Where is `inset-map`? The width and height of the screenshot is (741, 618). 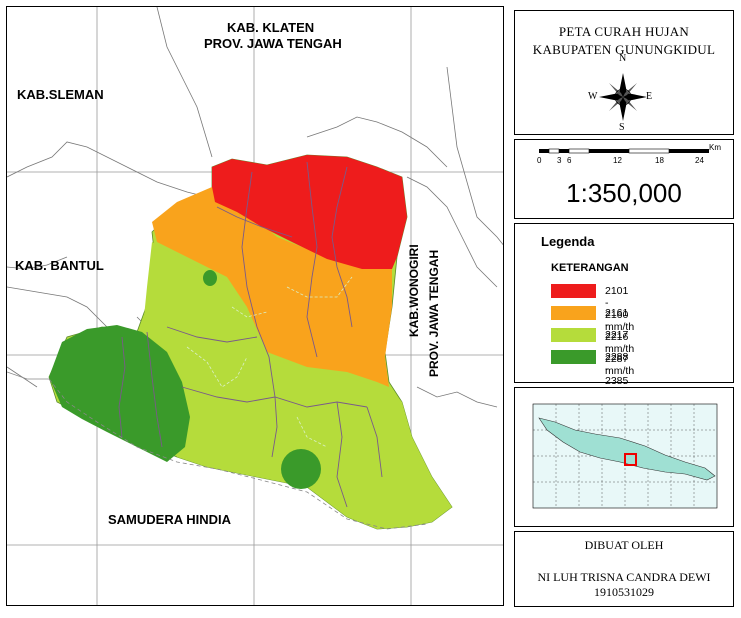
inset-map is located at coordinates (625, 456).